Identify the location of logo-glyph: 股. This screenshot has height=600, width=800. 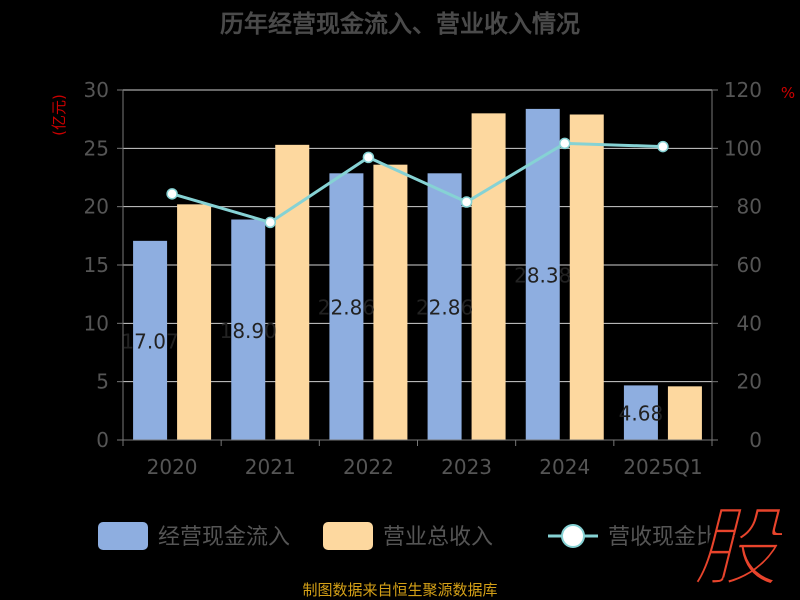
(736, 545).